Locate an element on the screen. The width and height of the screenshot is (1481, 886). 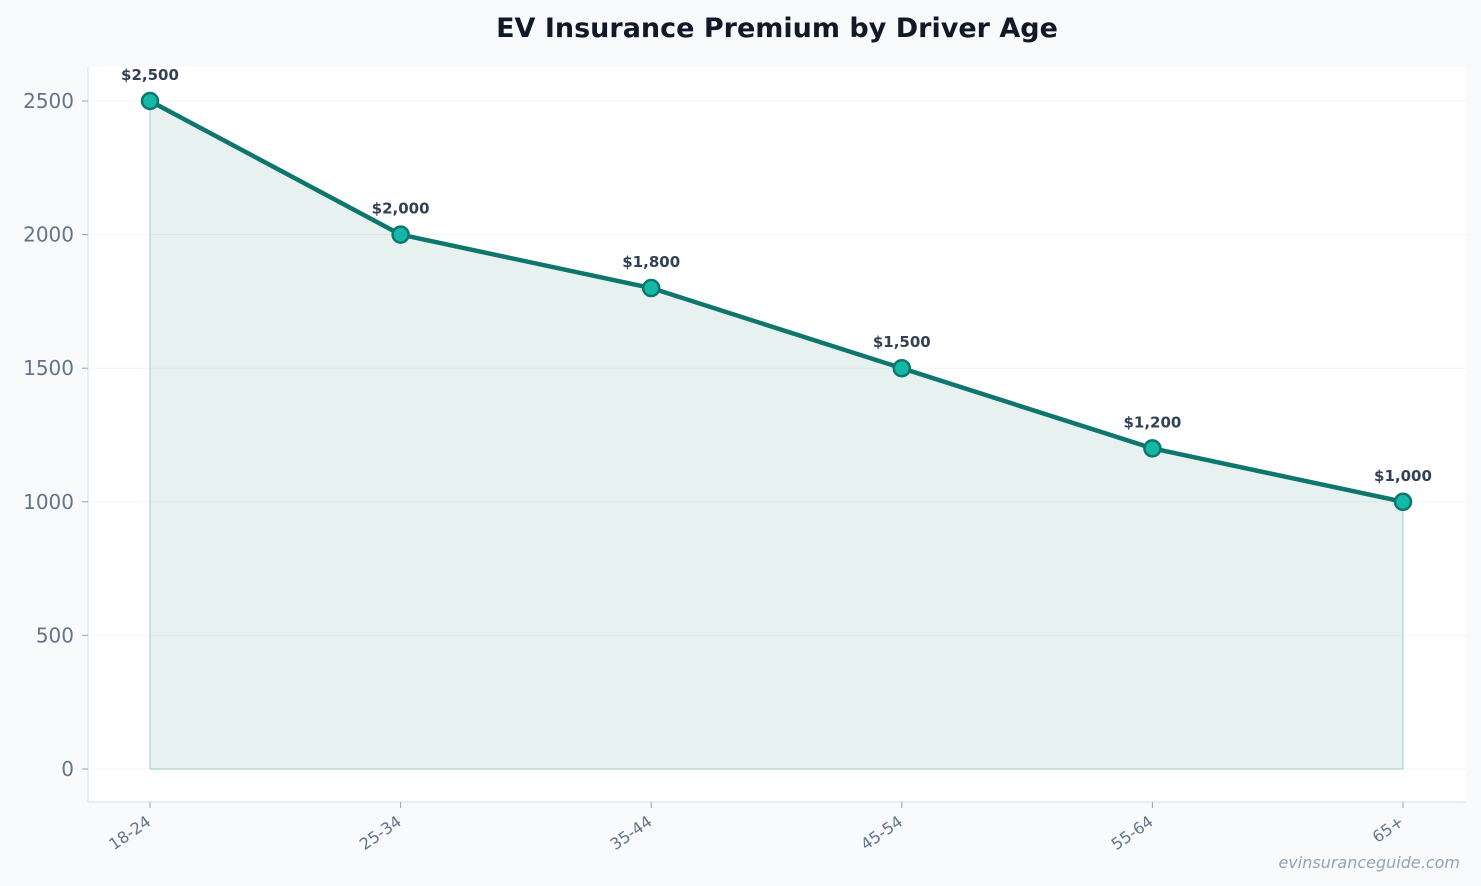
data-label: $2,000 is located at coordinates (401, 209).